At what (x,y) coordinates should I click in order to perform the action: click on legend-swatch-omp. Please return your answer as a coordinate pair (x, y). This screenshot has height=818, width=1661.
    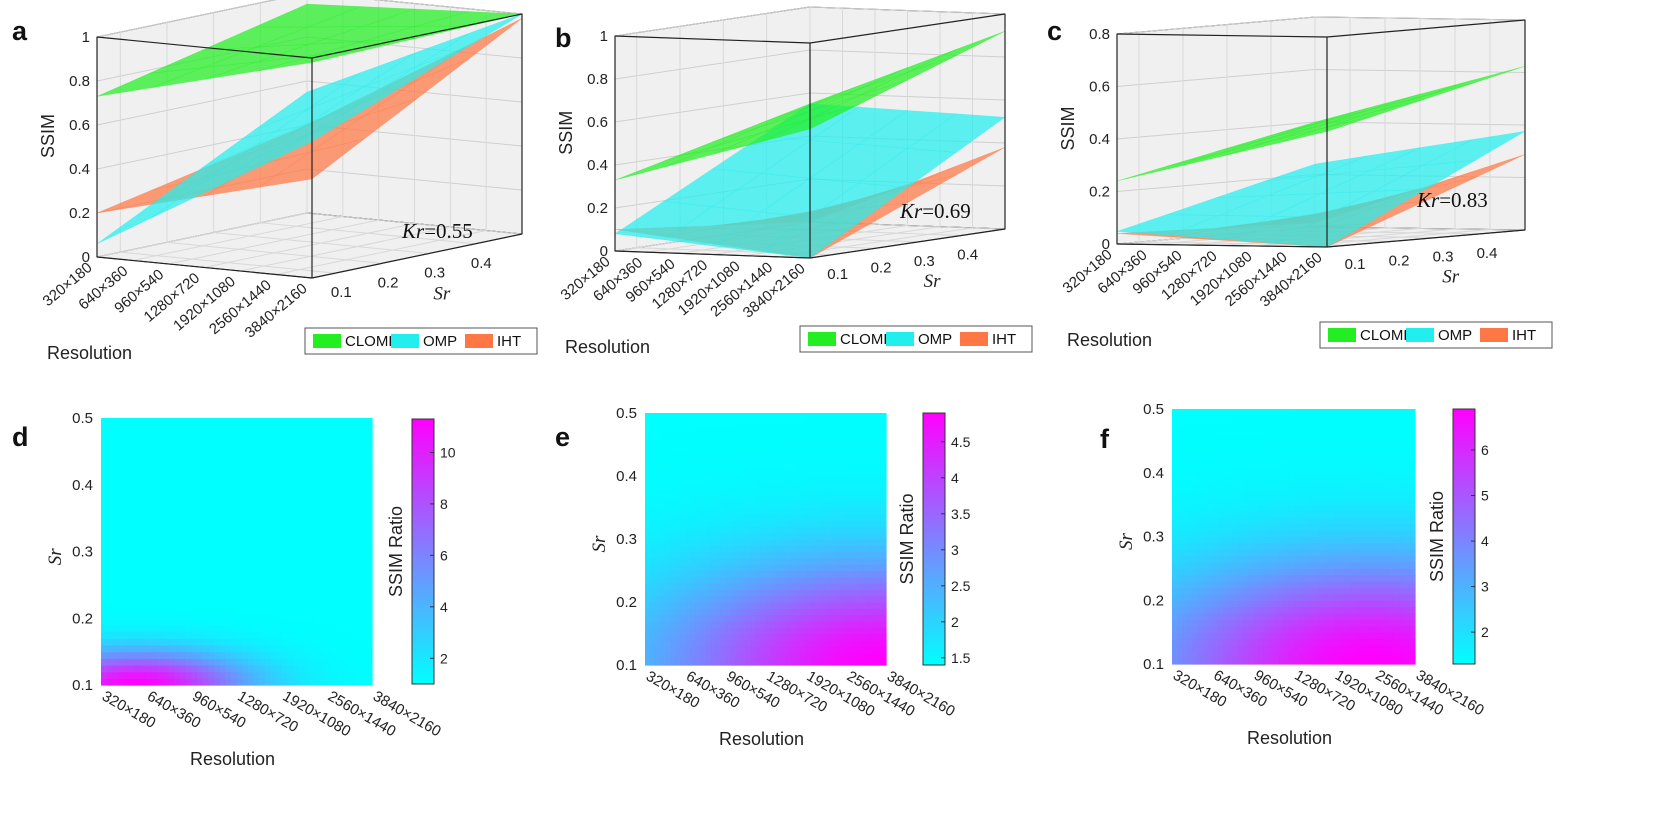
    Looking at the image, I should click on (1420, 335).